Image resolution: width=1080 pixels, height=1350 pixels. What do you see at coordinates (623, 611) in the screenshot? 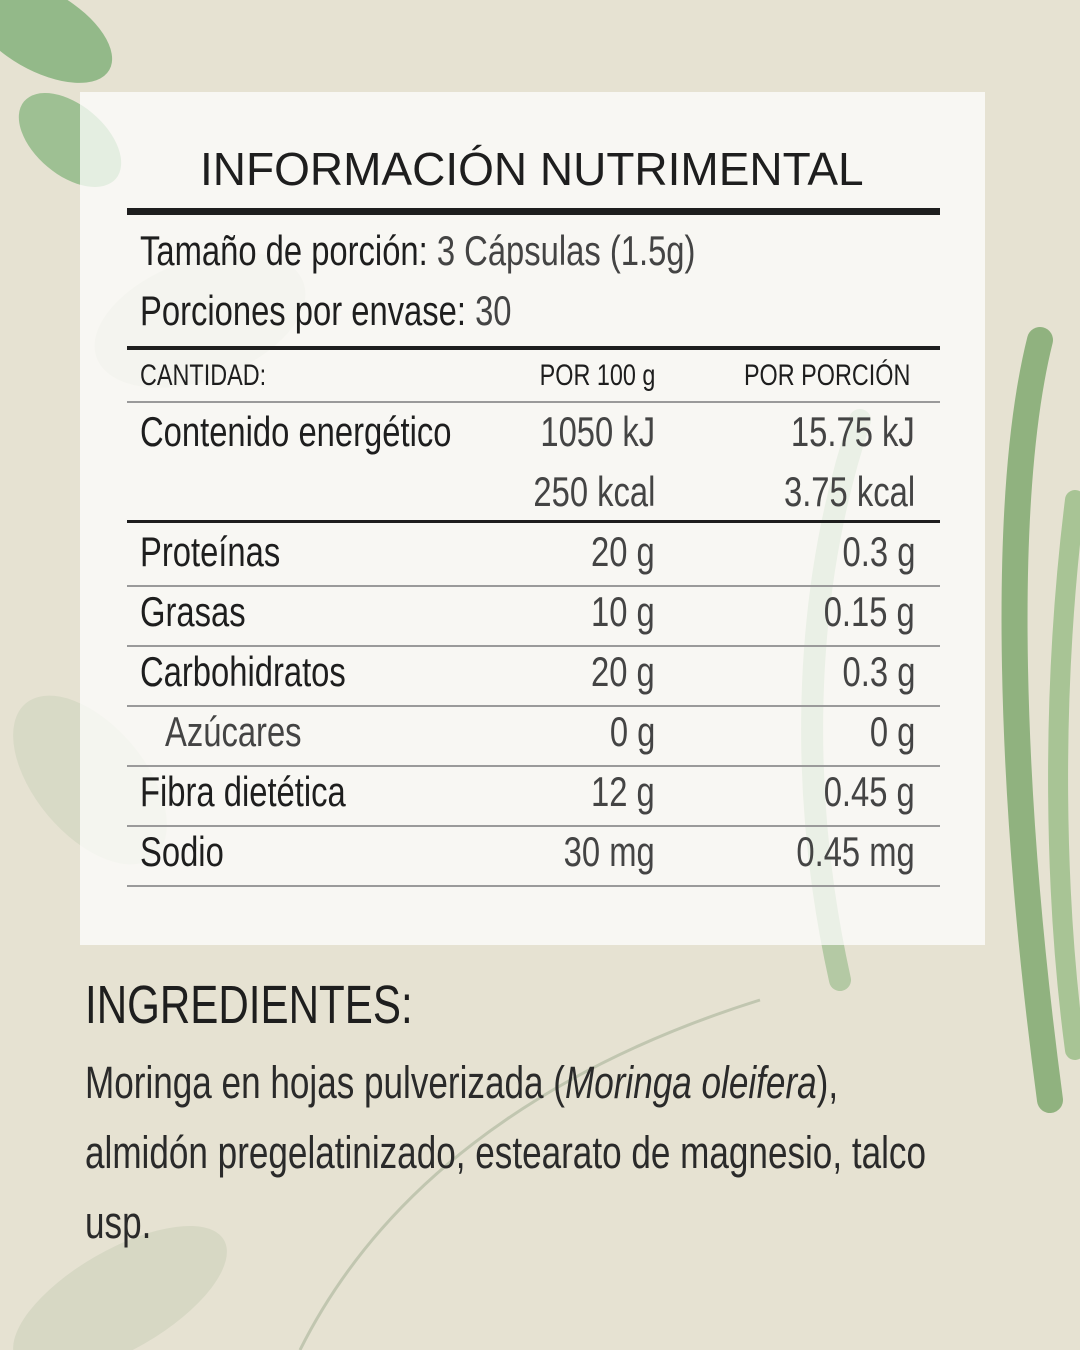
I see `per-100g: 10 g` at bounding box center [623, 611].